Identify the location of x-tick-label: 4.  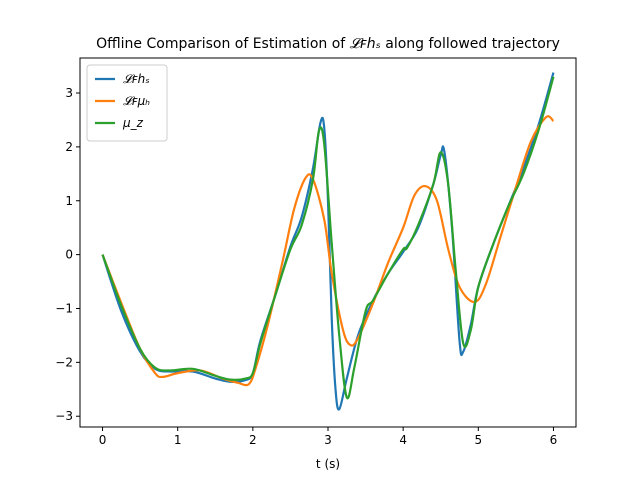
(403, 440).